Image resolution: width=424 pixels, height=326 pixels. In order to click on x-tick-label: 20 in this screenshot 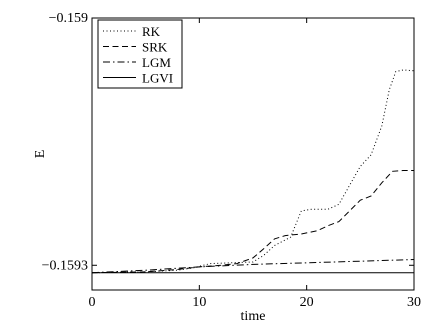, I will do `click(307, 302)`.